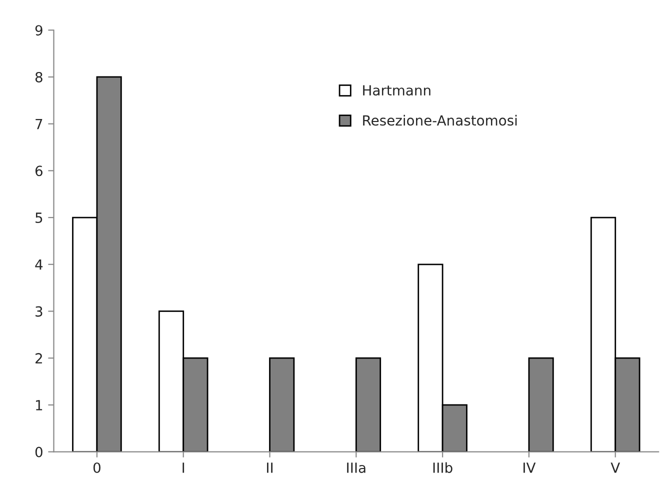 Image resolution: width=672 pixels, height=502 pixels. Describe the element at coordinates (38, 171) in the screenshot. I see `y-tick-label: 6` at that location.